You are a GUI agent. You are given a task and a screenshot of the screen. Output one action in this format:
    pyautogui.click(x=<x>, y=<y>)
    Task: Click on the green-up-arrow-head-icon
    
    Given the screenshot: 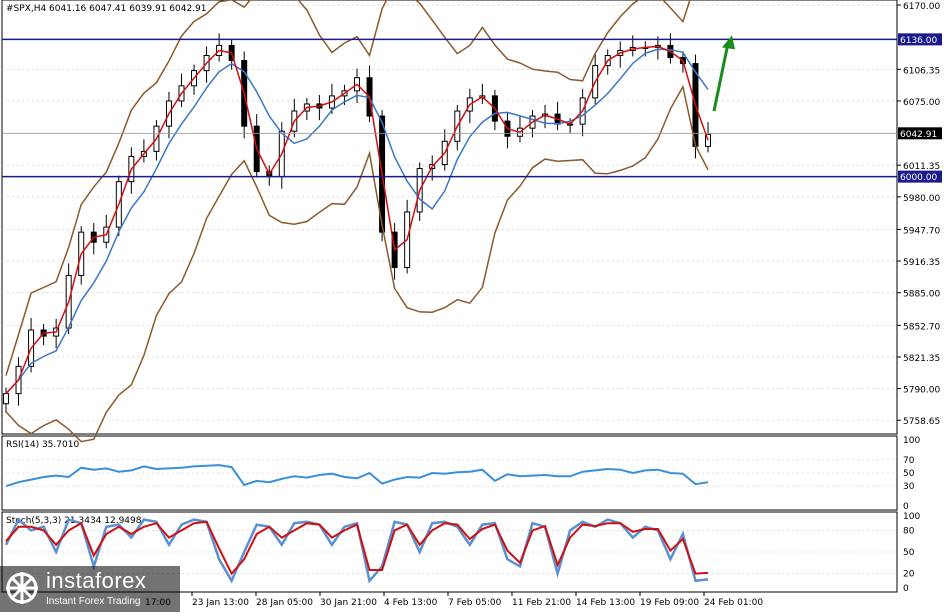 What is the action you would take?
    pyautogui.click(x=728, y=42)
    